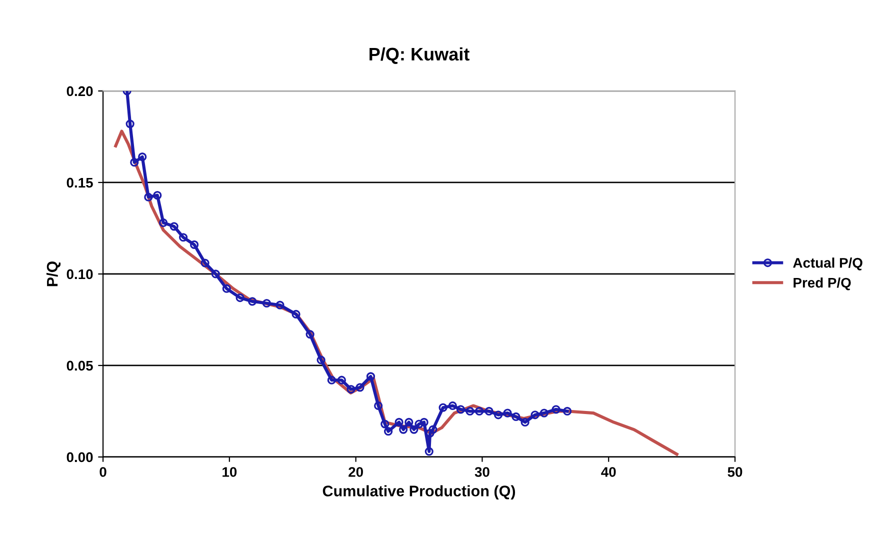 The image size is (892, 538). Describe the element at coordinates (229, 472) in the screenshot. I see `x-tick-label: 10` at that location.